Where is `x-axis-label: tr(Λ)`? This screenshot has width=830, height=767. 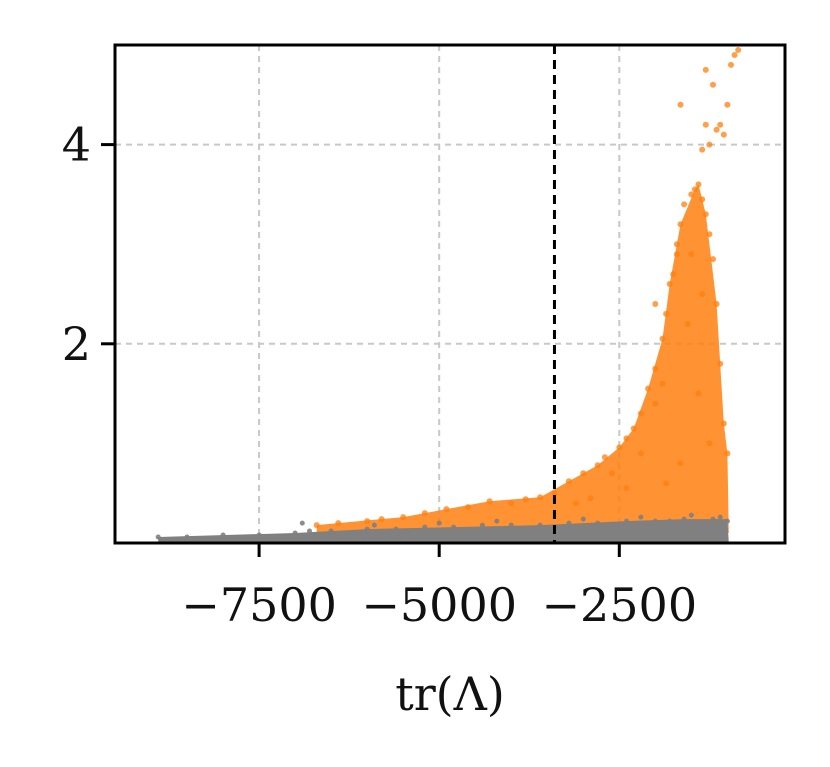 x-axis-label: tr(Λ) is located at coordinates (450, 694).